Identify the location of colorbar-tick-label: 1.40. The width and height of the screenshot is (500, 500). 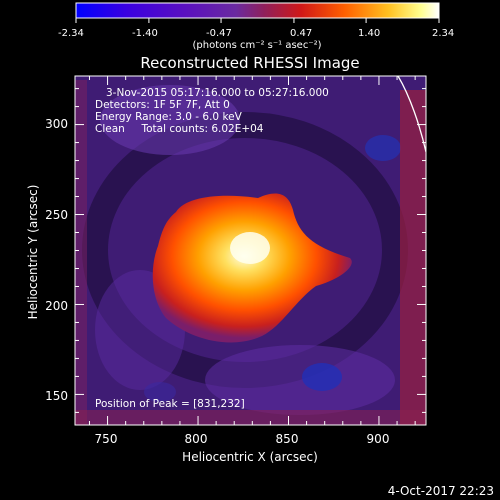
(369, 33).